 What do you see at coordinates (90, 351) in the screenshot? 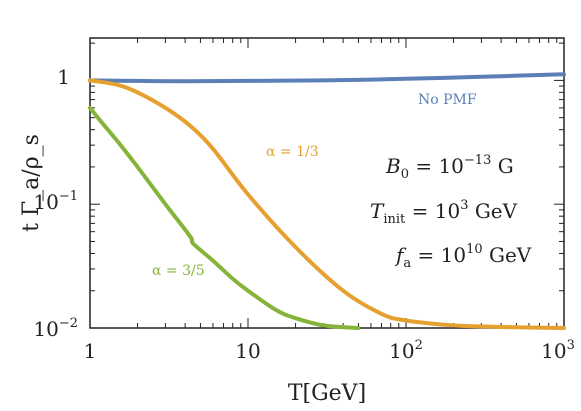
I see `x-tick-label-1: 1` at bounding box center [90, 351].